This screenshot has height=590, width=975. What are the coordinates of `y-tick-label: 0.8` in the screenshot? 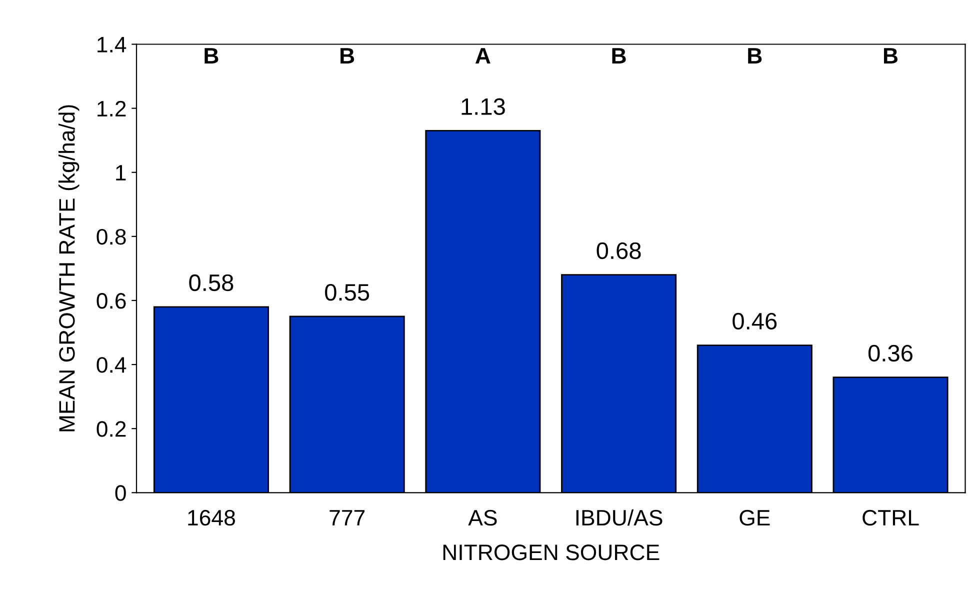 It's located at (111, 236).